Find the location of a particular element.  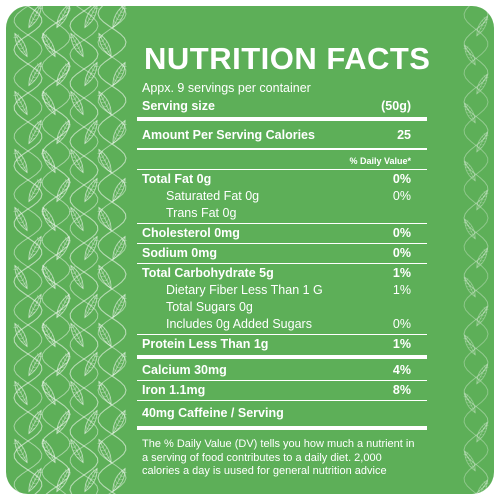

nutrient-row-iron: Iron 1.1mg 8% is located at coordinates (282, 390).